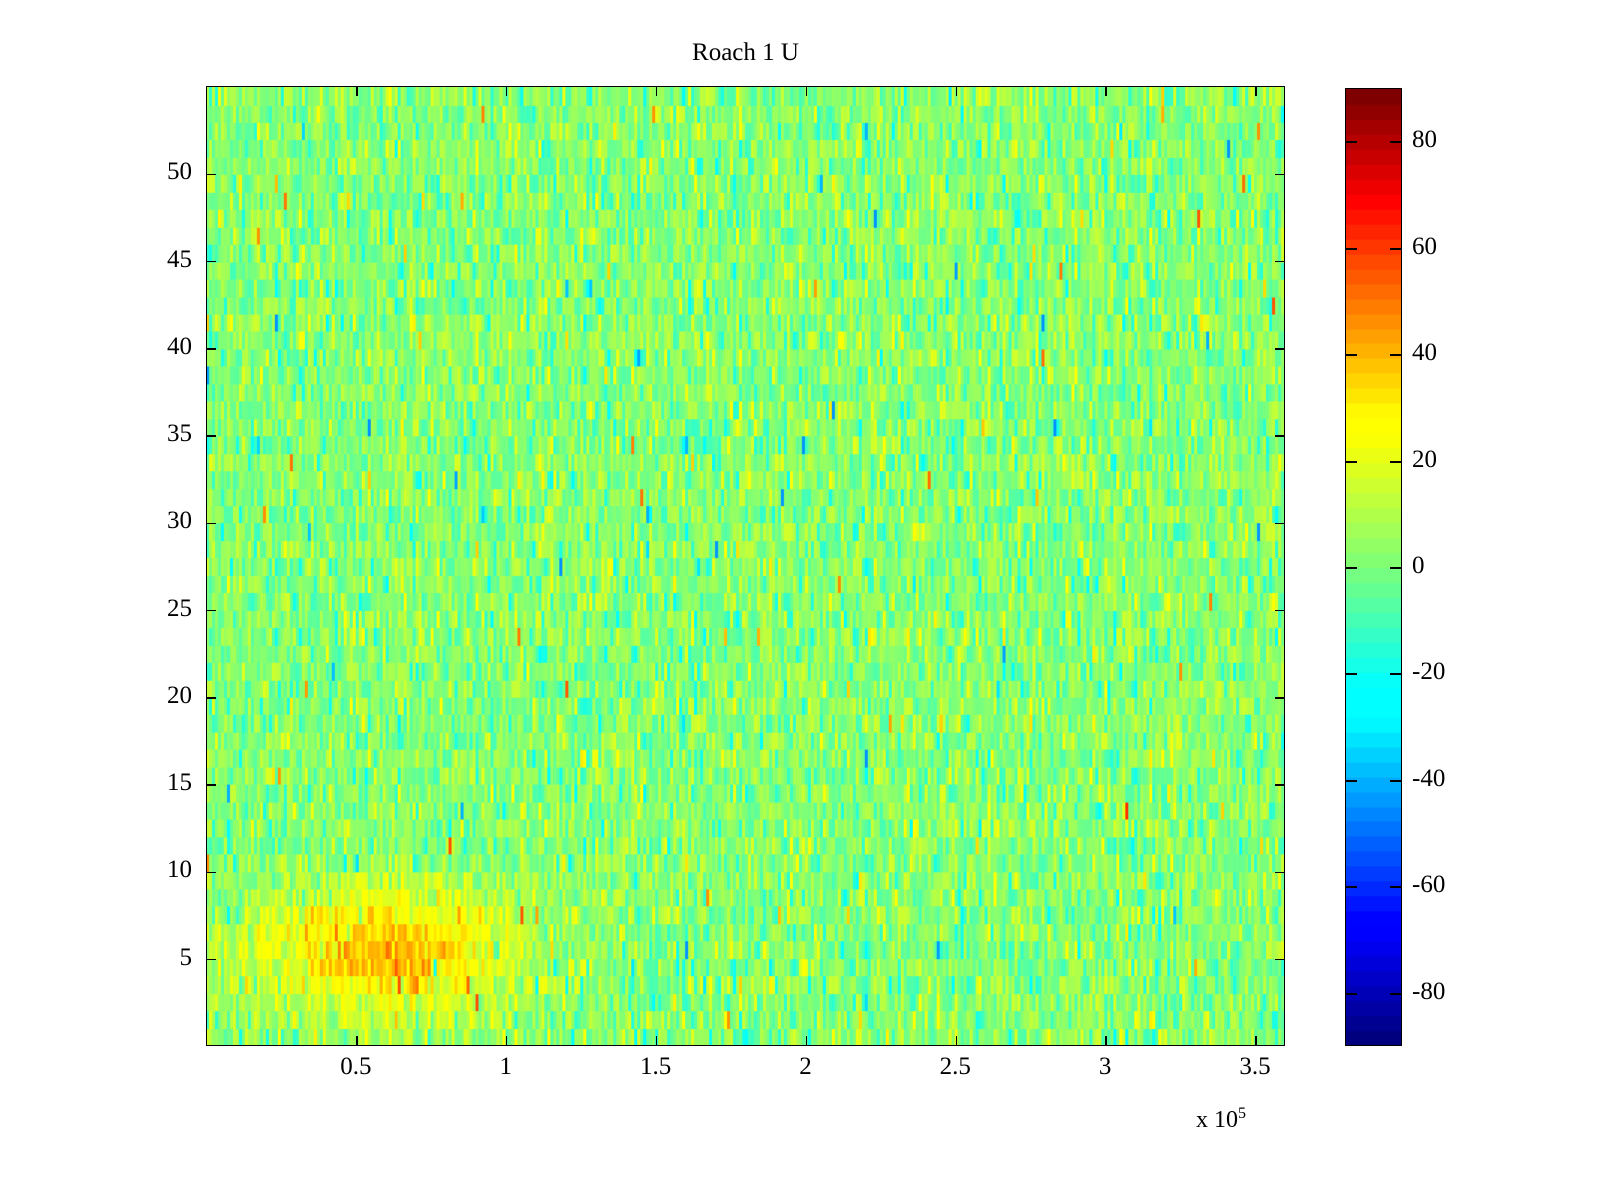  I want to click on x-axis-multiplier-exponent: 5, so click(1242, 1113).